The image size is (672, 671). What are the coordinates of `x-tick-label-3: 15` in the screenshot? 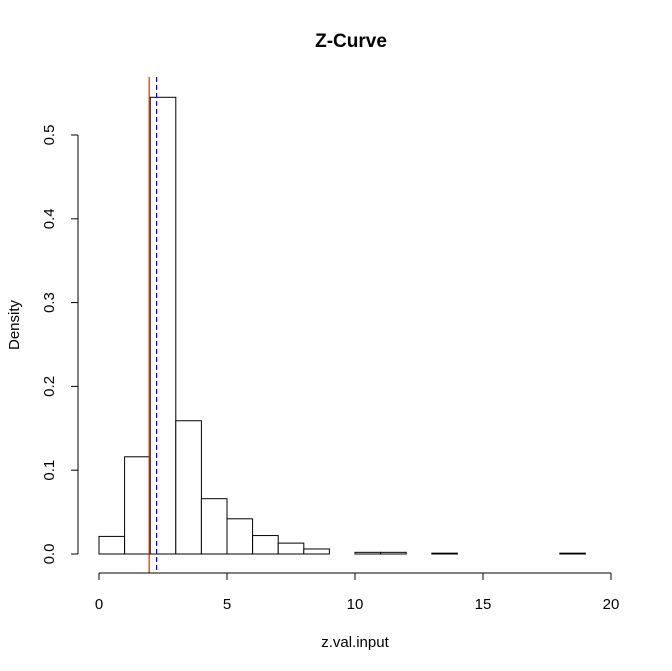 It's located at (483, 604).